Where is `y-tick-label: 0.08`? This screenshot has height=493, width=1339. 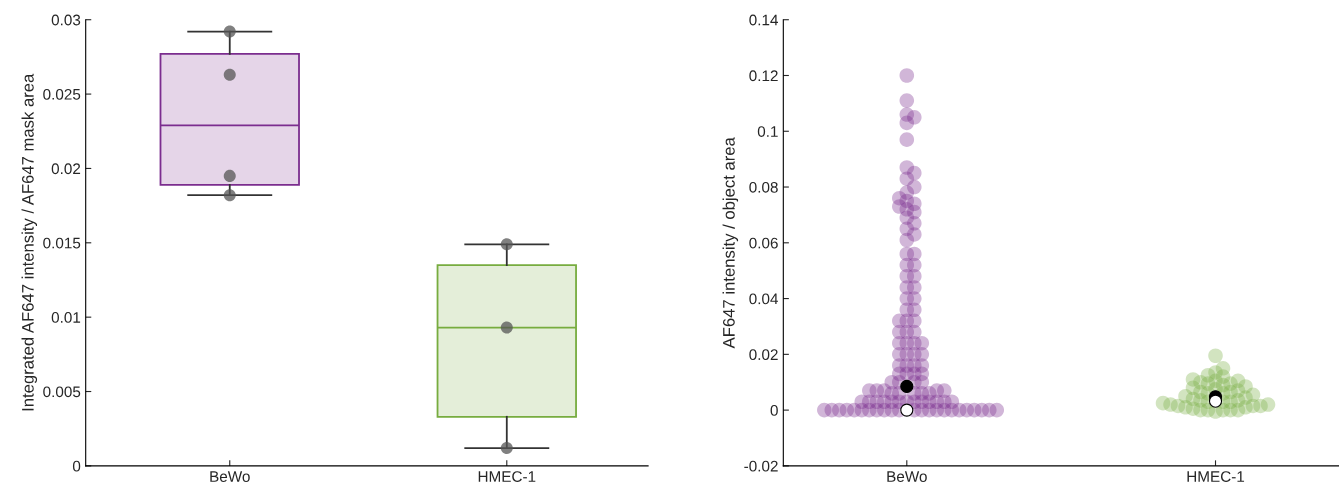
y-tick-label: 0.08 is located at coordinates (763, 187).